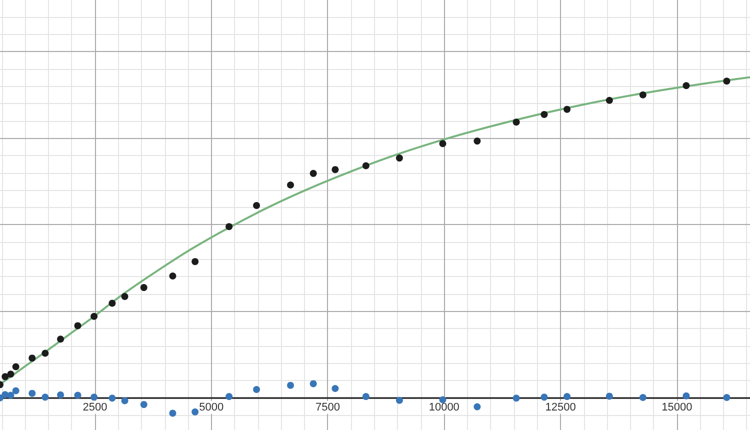 The height and width of the screenshot is (430, 750). I want to click on x-tick-label: 2500, so click(95, 407).